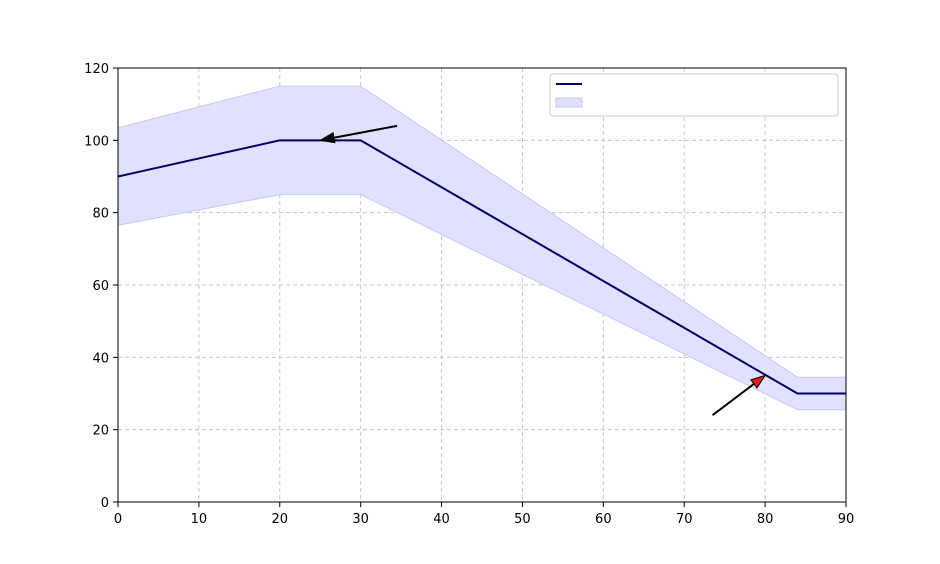 The width and height of the screenshot is (940, 564). Describe the element at coordinates (100, 358) in the screenshot. I see `y-tick-label: 40` at that location.